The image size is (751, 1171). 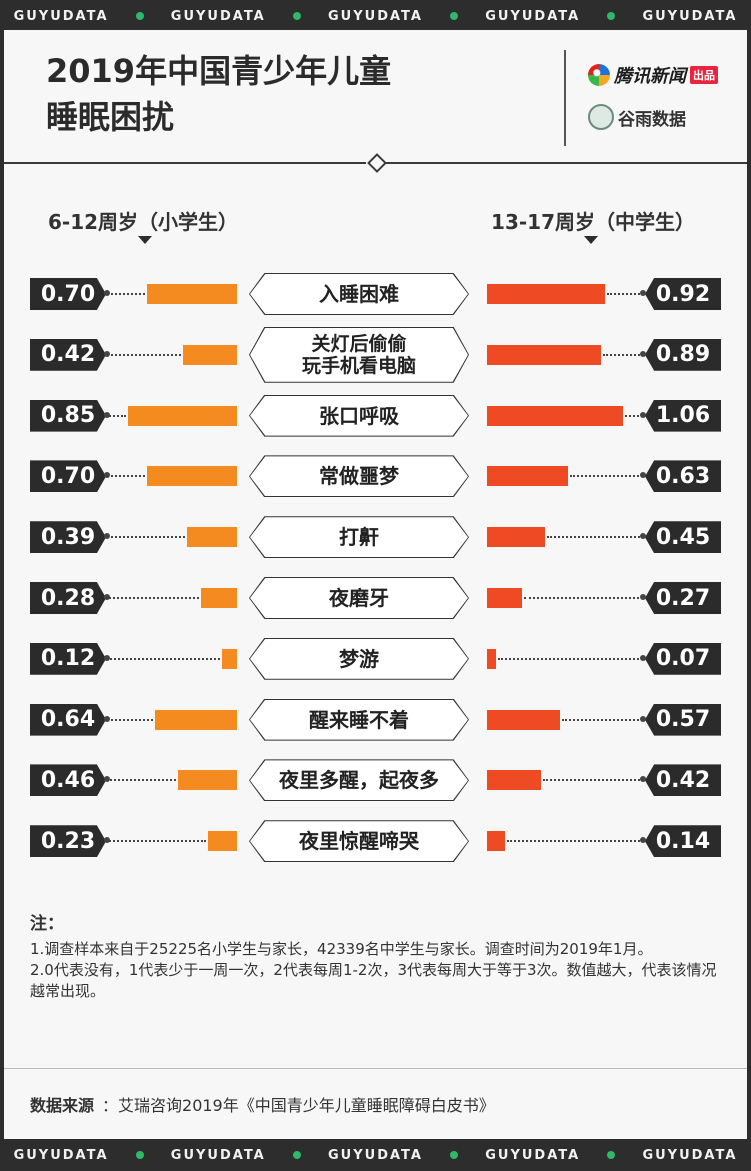 I want to click on chart-row: 夜里惊醒啼哭 0.23 0.14, so click(x=375, y=841).